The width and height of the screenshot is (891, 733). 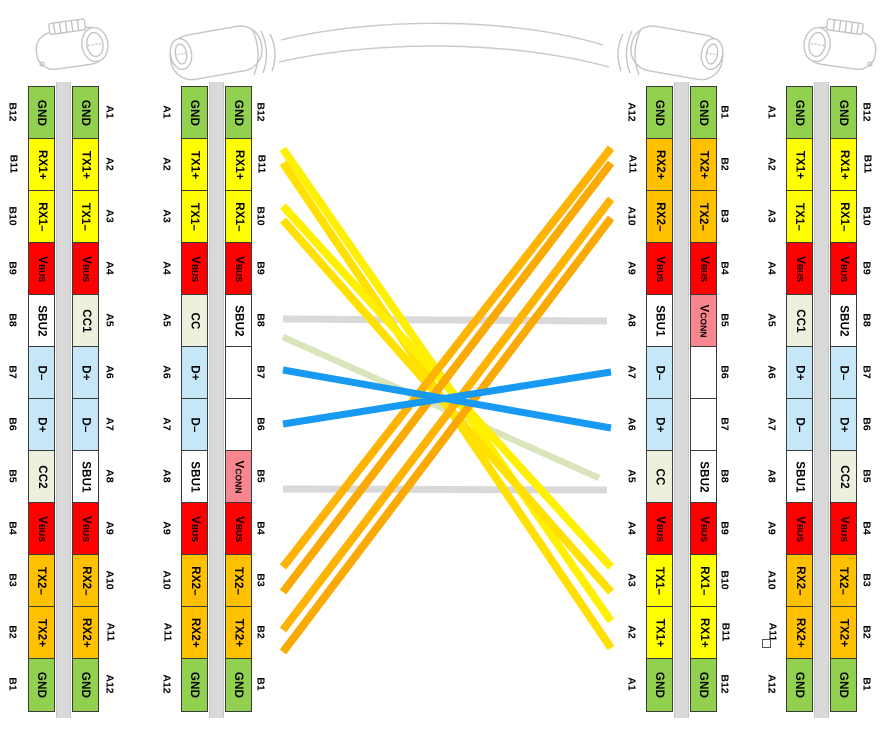 What do you see at coordinates (703, 425) in the screenshot?
I see `pin-cell-plug-right-nc` at bounding box center [703, 425].